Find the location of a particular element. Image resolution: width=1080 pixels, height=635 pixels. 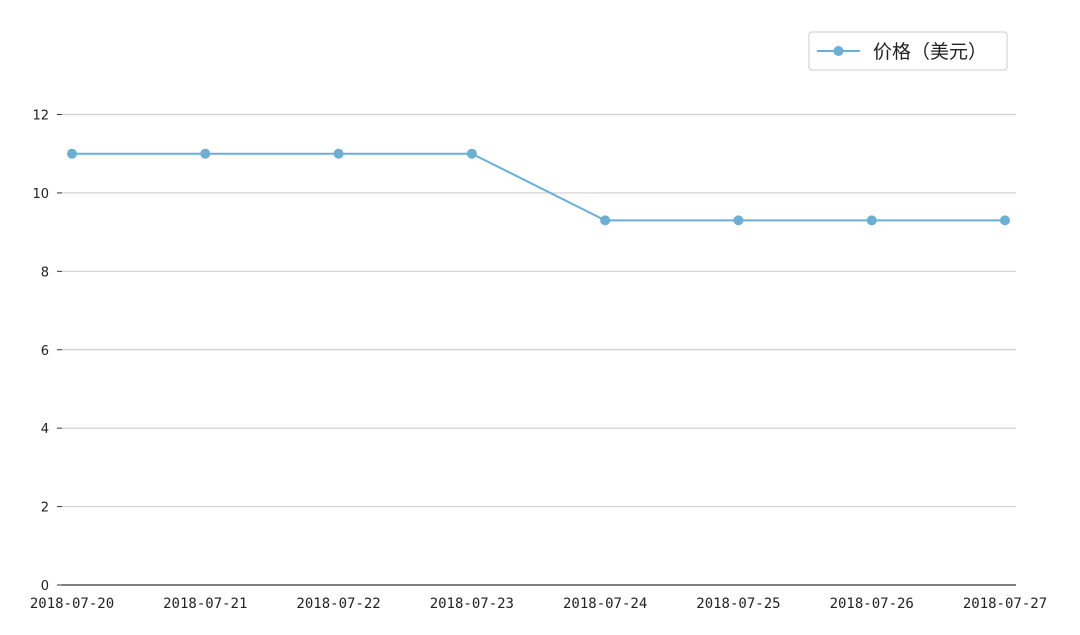

y-tick-label: 2 is located at coordinates (45, 508).